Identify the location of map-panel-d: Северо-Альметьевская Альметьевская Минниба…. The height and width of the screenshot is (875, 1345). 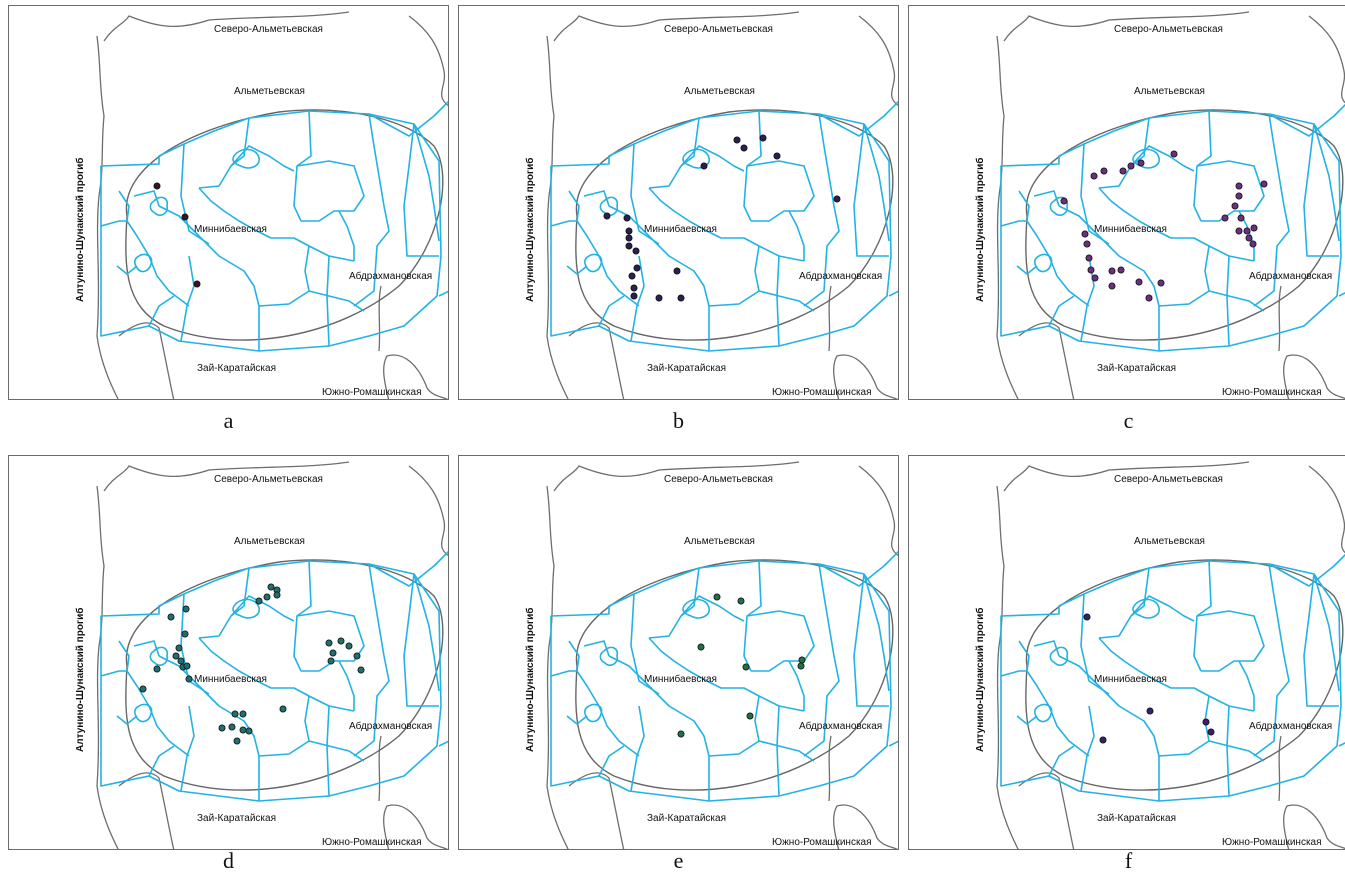
(228, 652).